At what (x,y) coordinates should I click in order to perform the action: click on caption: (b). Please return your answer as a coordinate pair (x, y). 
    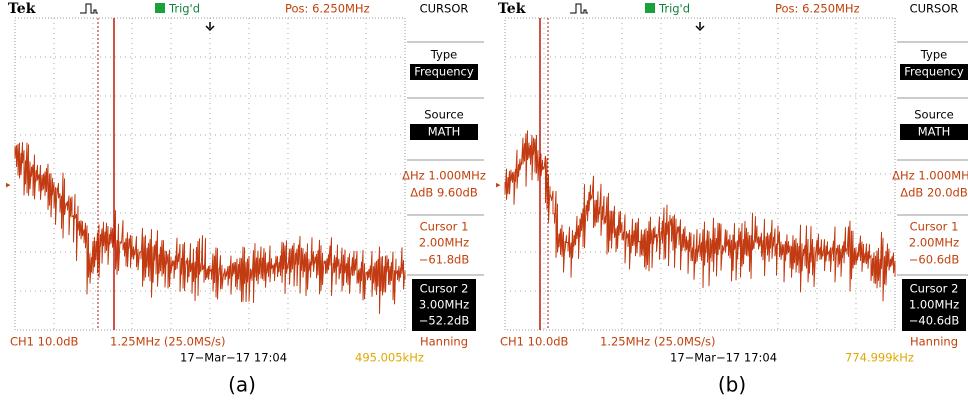
    Looking at the image, I should click on (732, 385).